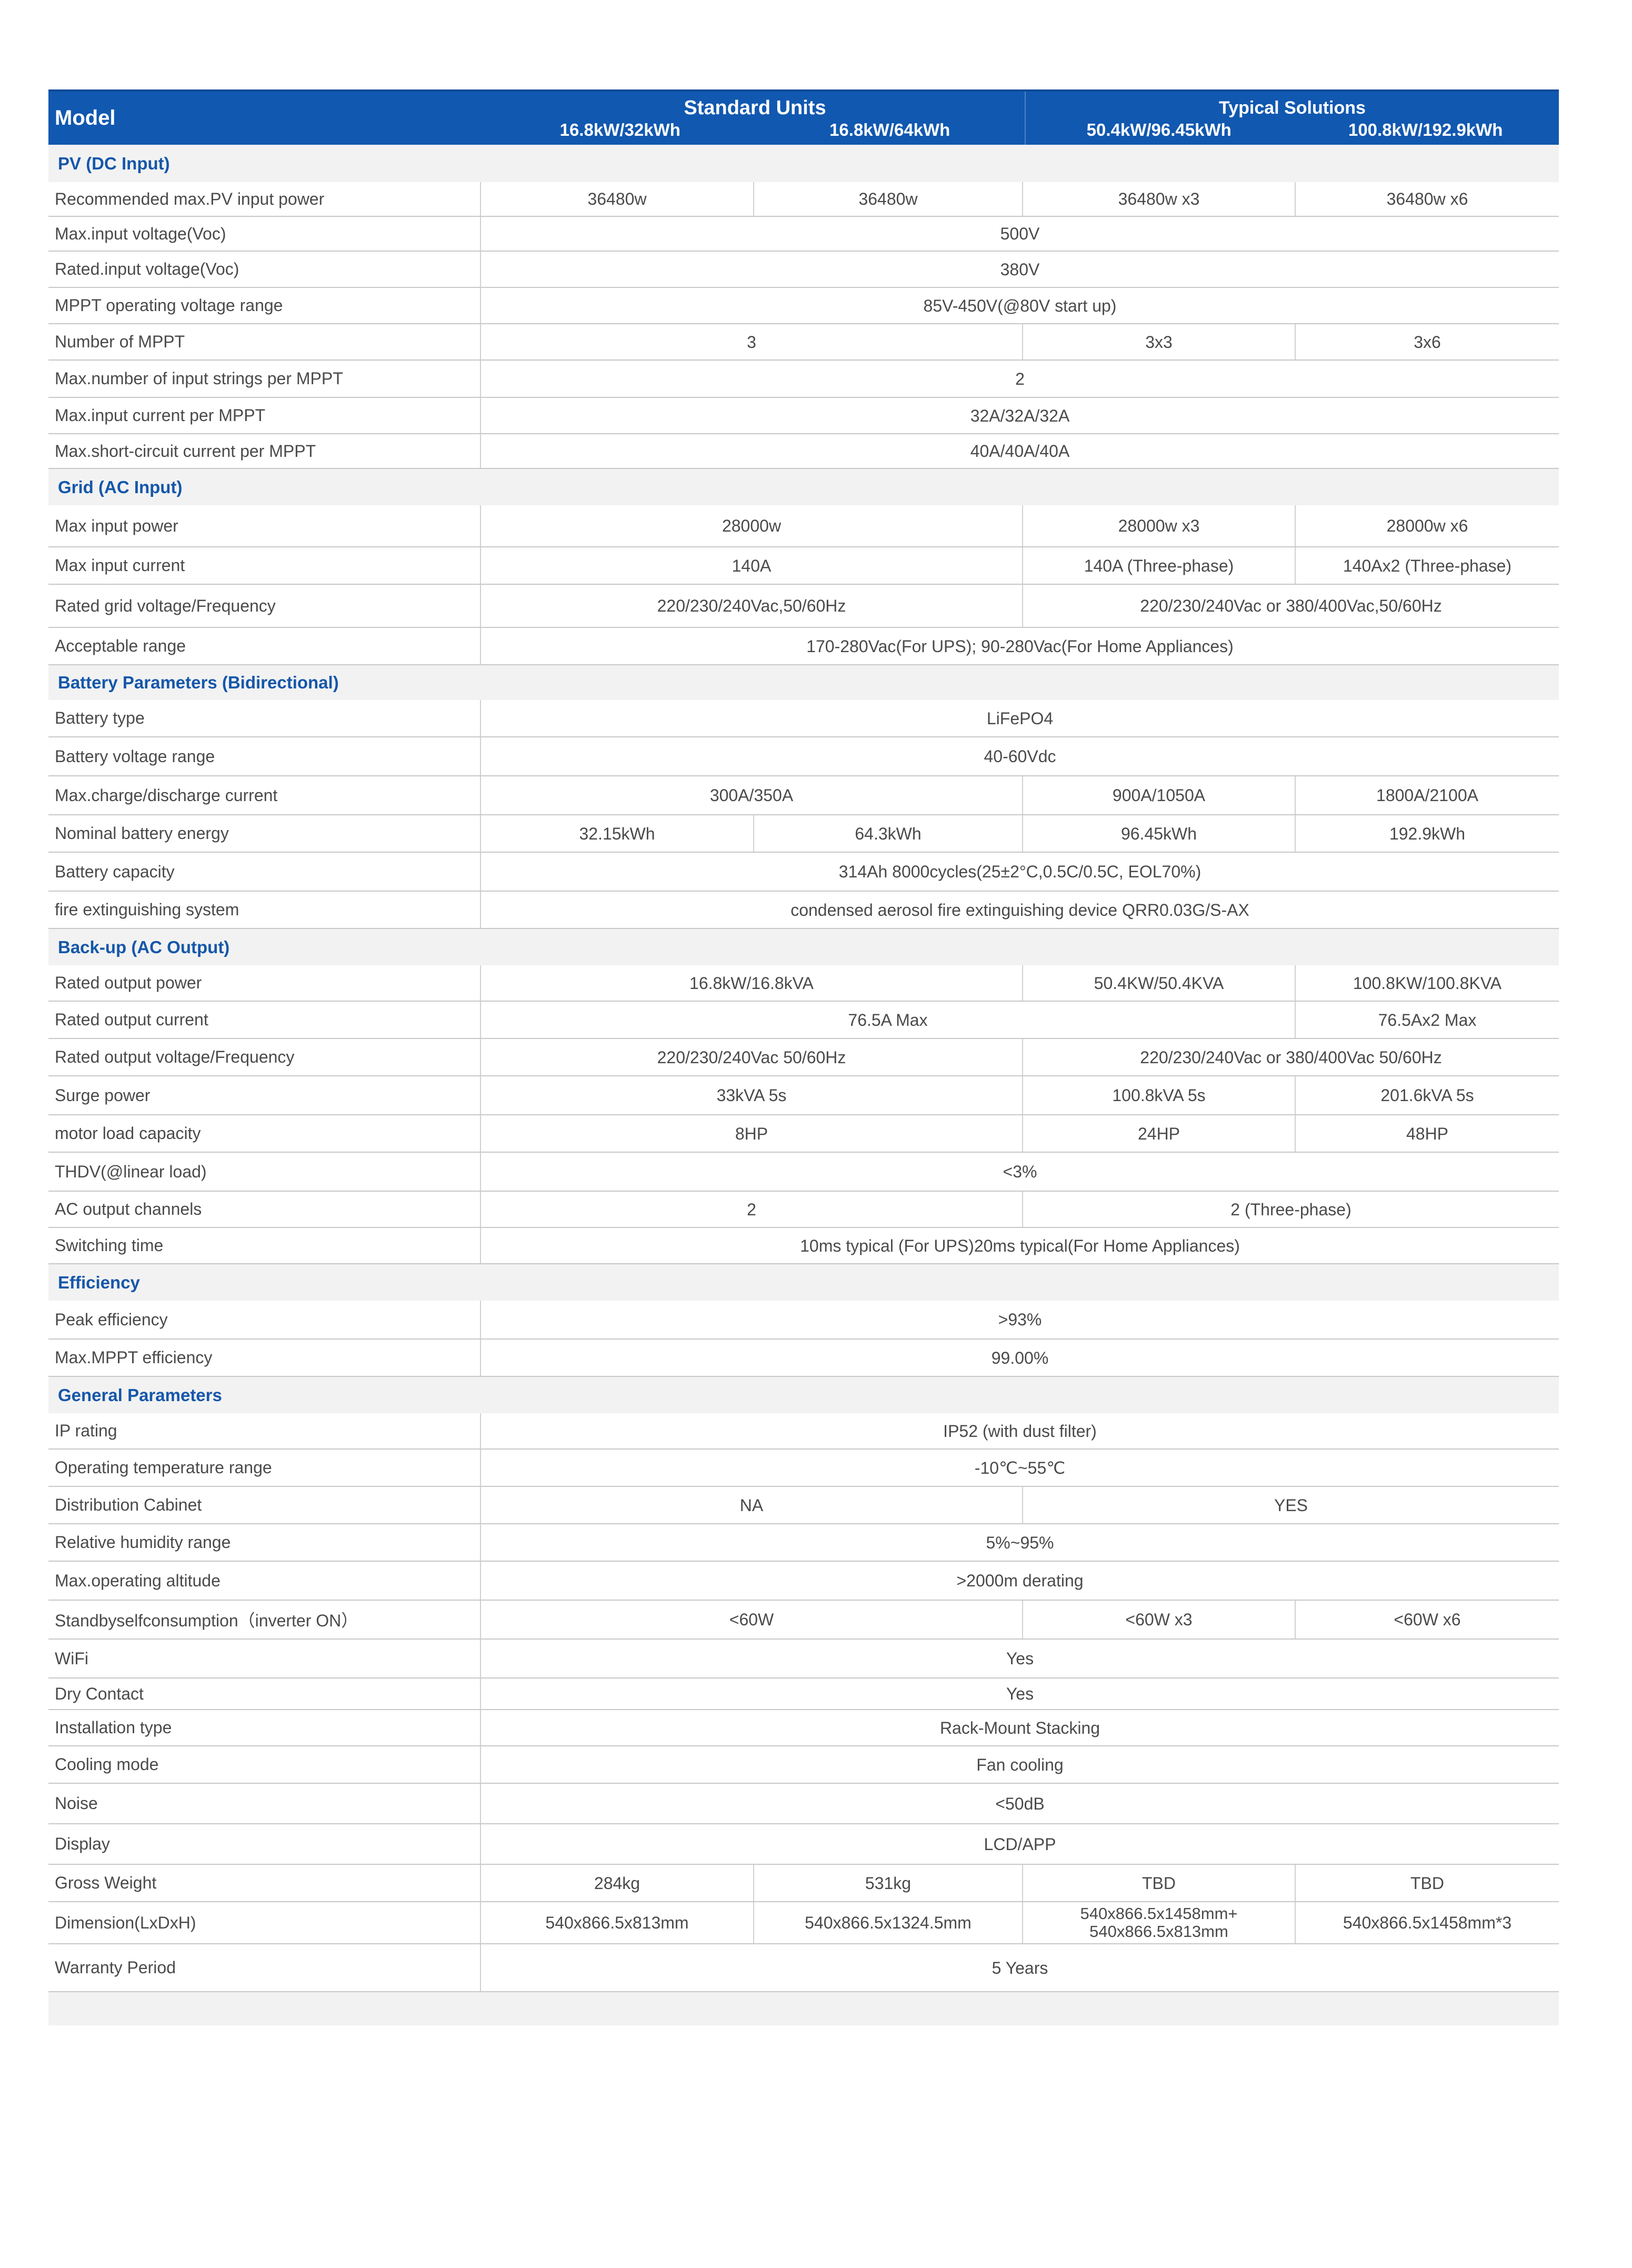 This screenshot has width=1632, height=2268. I want to click on row-value: >2000m derating, so click(1020, 1580).